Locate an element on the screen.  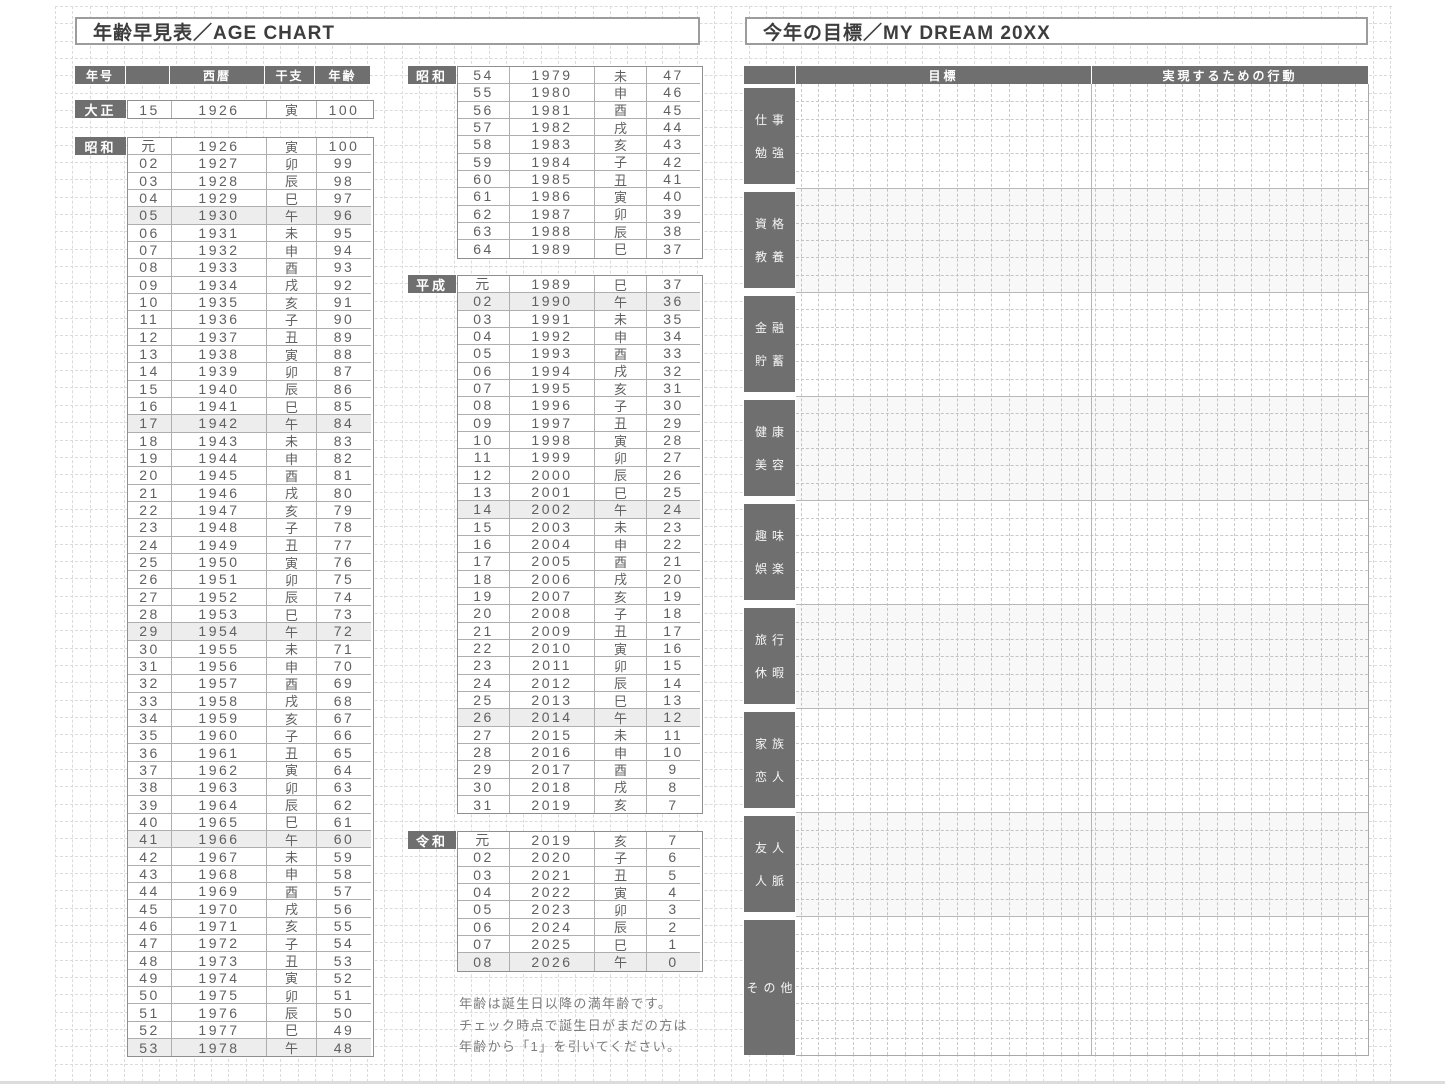
age-cell: 32 is located at coordinates (673, 371).